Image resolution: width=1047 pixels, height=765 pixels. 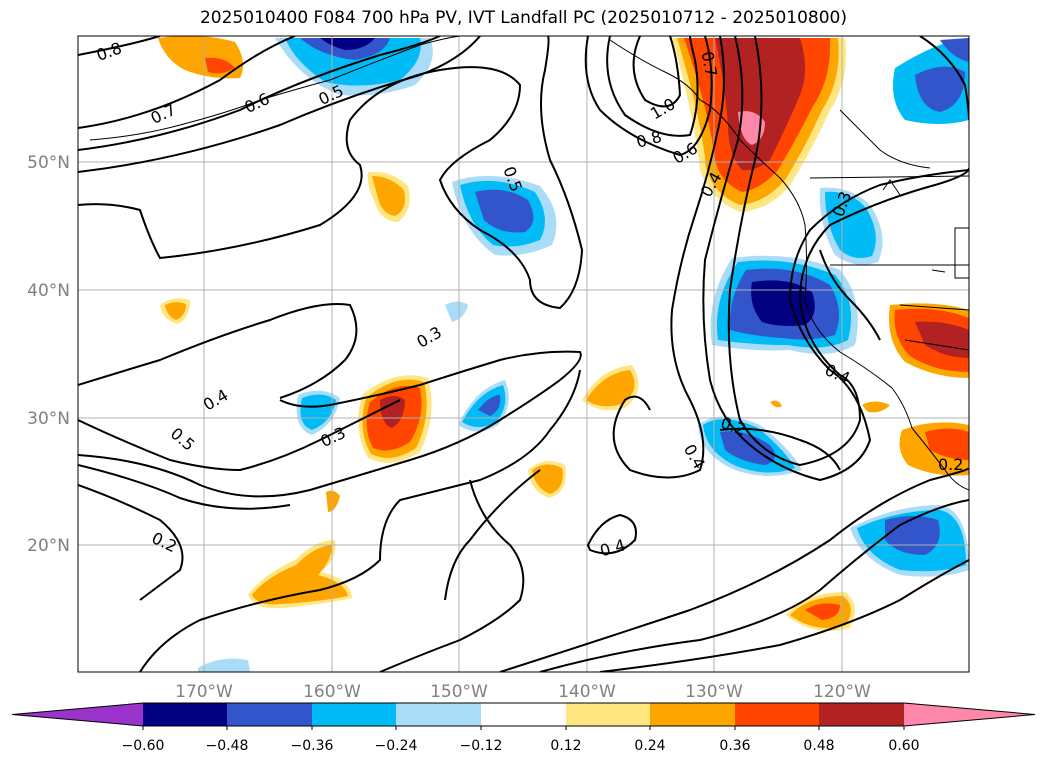 What do you see at coordinates (48, 546) in the screenshot?
I see `lat-label-20n: 20°N` at bounding box center [48, 546].